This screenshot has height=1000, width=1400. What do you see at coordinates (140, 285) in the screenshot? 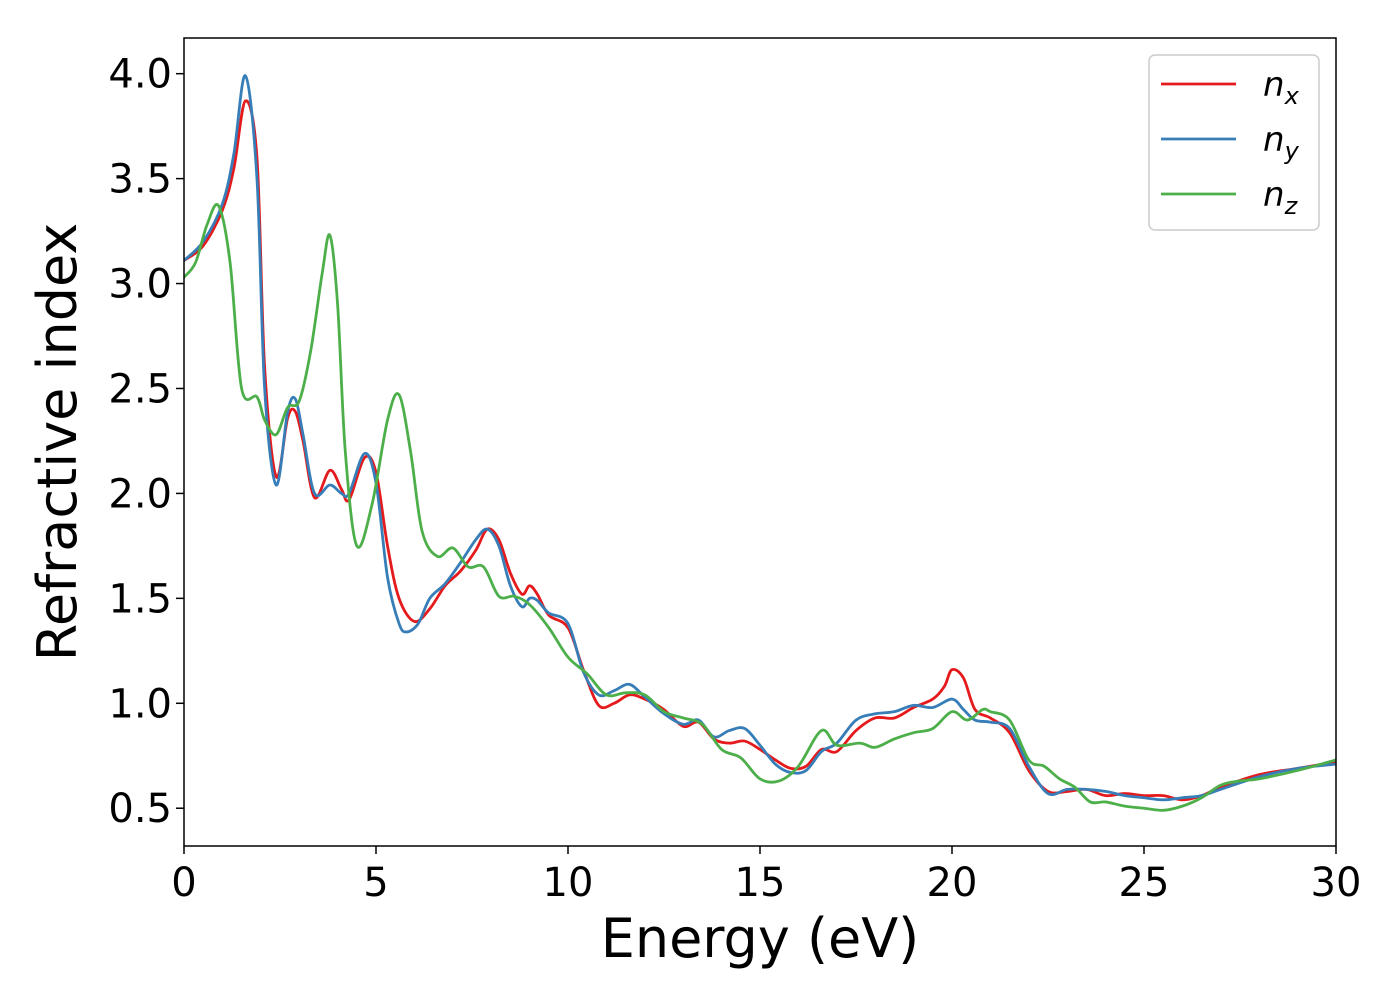
I see `y-tick-label: 3.0` at bounding box center [140, 285].